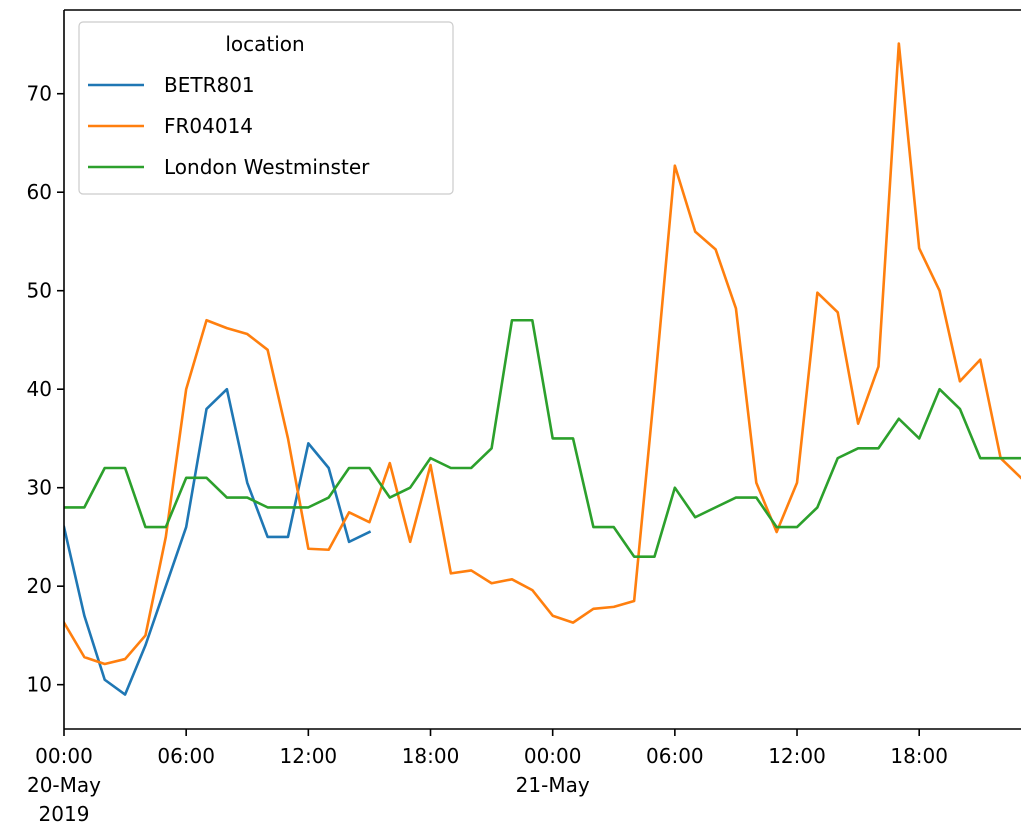 The image size is (1021, 835). What do you see at coordinates (39, 192) in the screenshot?
I see `y-tick-label: 60` at bounding box center [39, 192].